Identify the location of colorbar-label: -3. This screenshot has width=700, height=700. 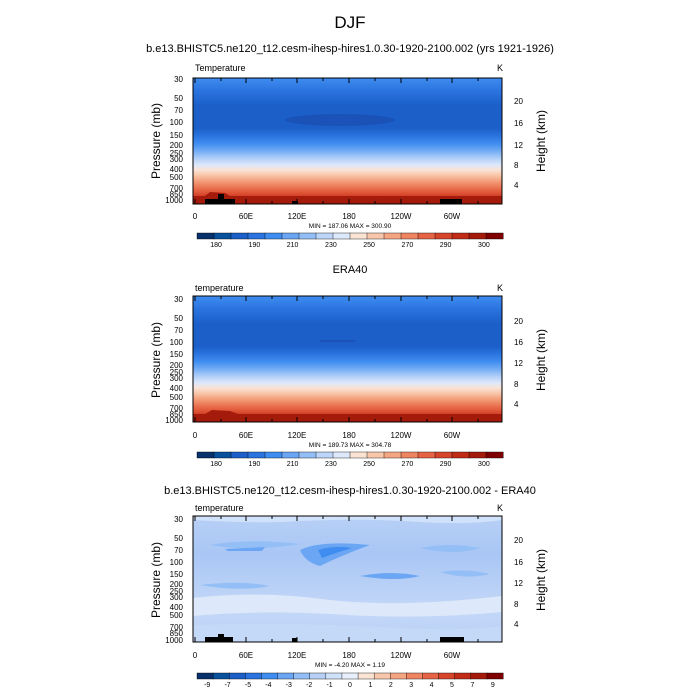
(289, 685).